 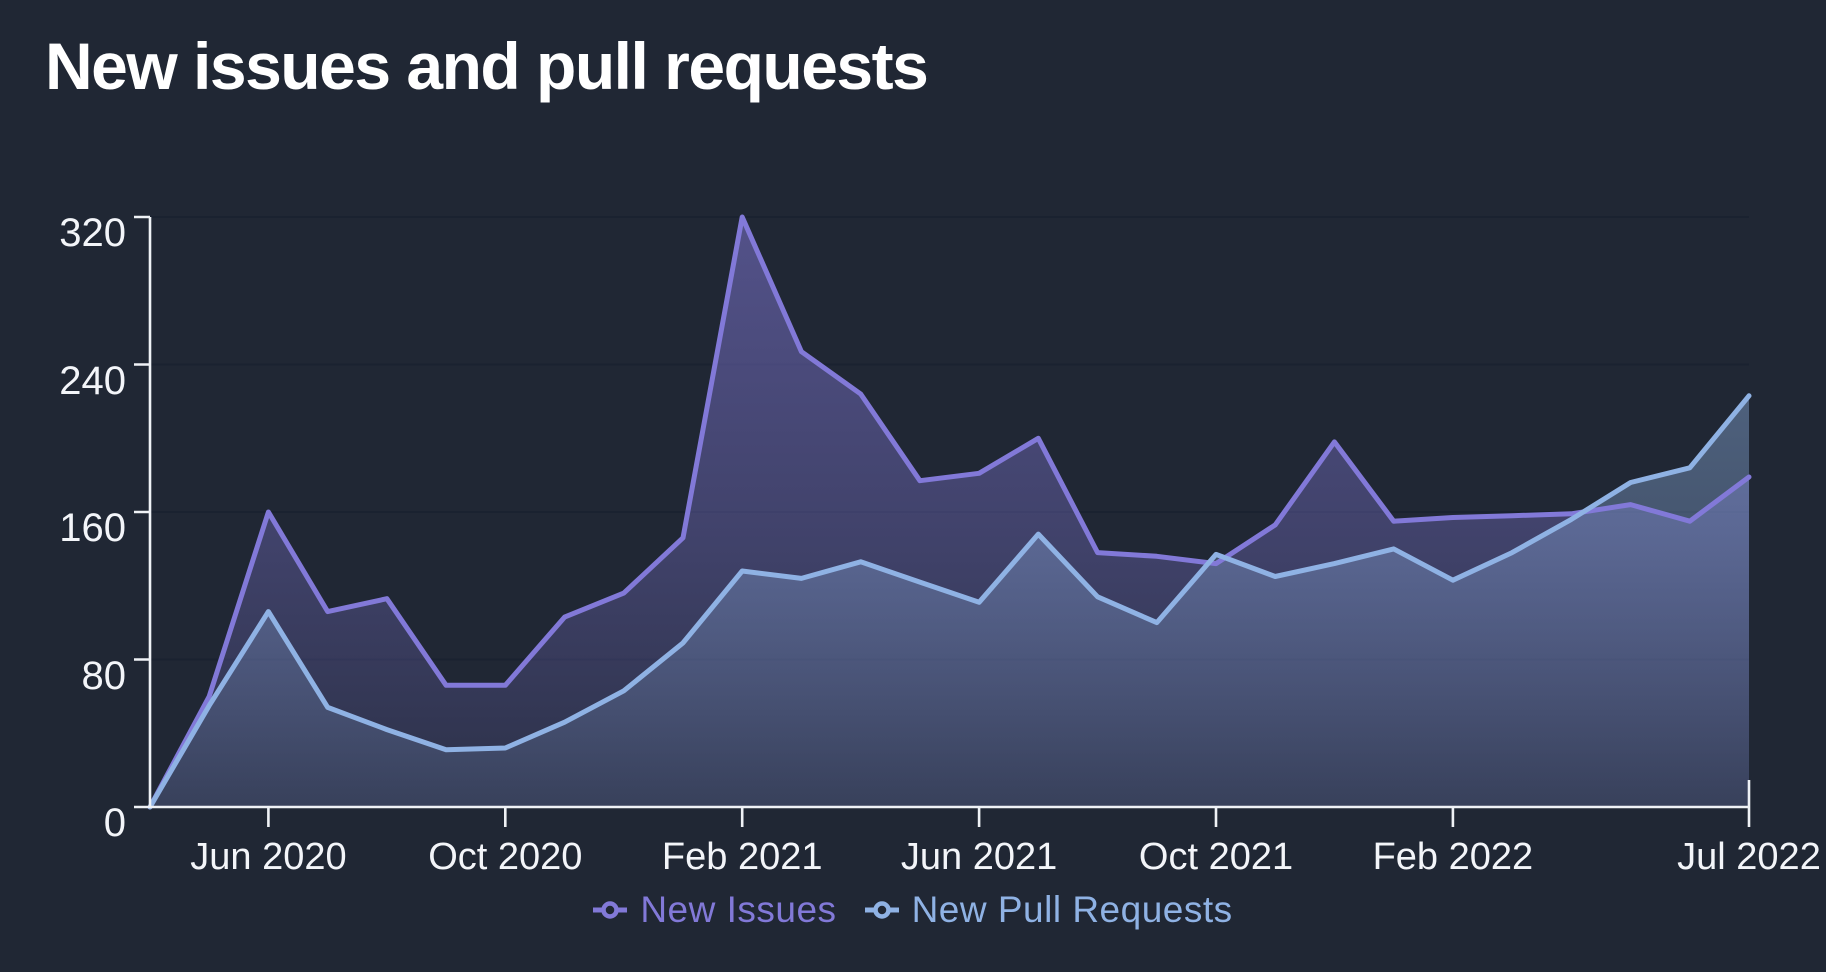 I want to click on page-title: New issues and pull requests, so click(x=487, y=66).